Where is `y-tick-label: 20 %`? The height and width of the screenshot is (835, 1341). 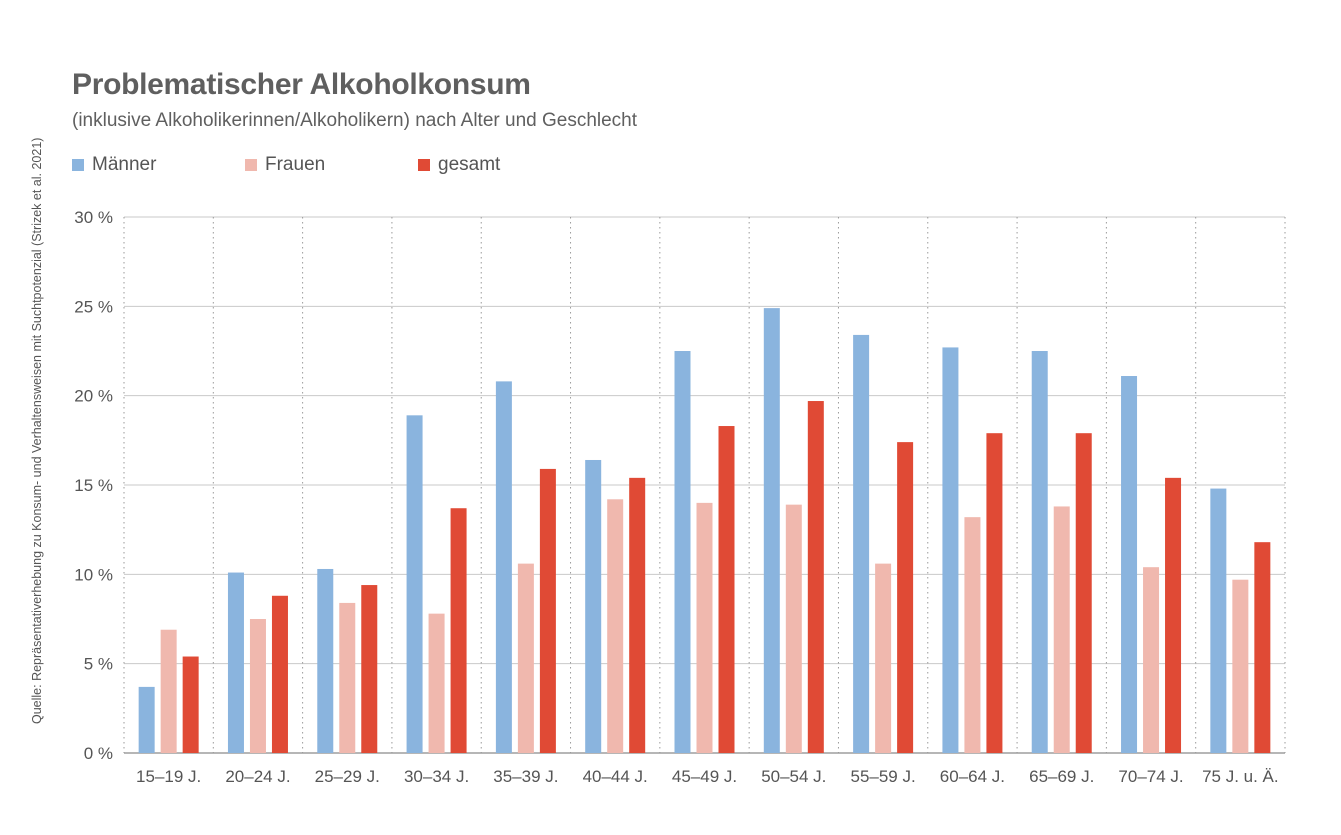
y-tick-label: 20 % is located at coordinates (93, 396).